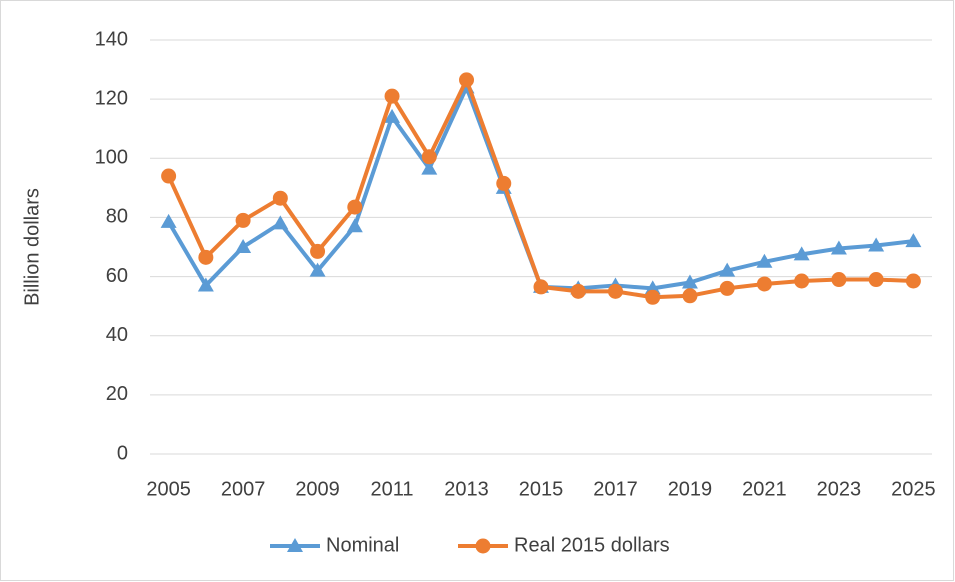  I want to click on y-tick-label: 60, so click(117, 276).